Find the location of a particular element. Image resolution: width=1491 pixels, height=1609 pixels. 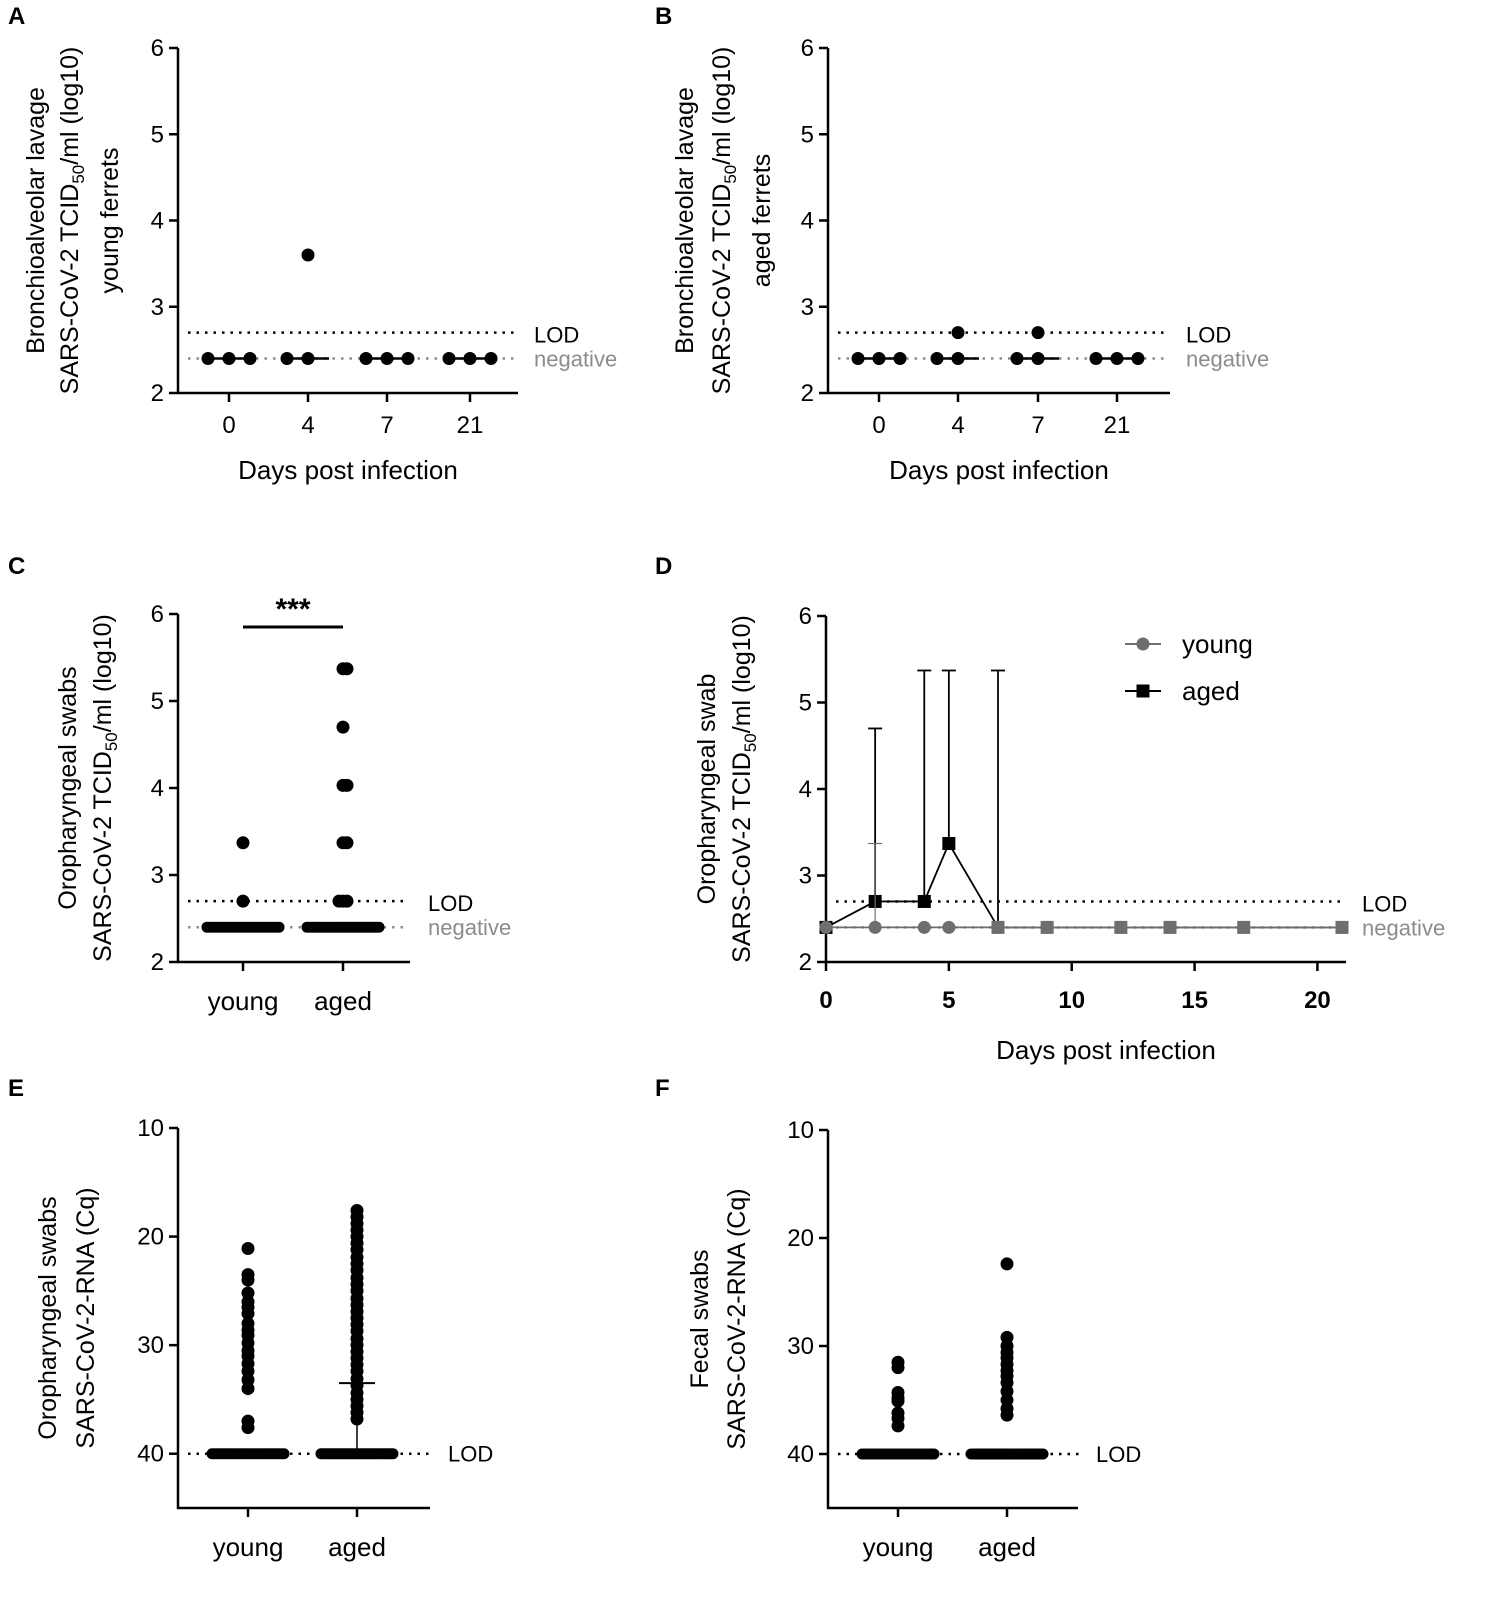

x-tick-label: 10 is located at coordinates (1071, 1000).